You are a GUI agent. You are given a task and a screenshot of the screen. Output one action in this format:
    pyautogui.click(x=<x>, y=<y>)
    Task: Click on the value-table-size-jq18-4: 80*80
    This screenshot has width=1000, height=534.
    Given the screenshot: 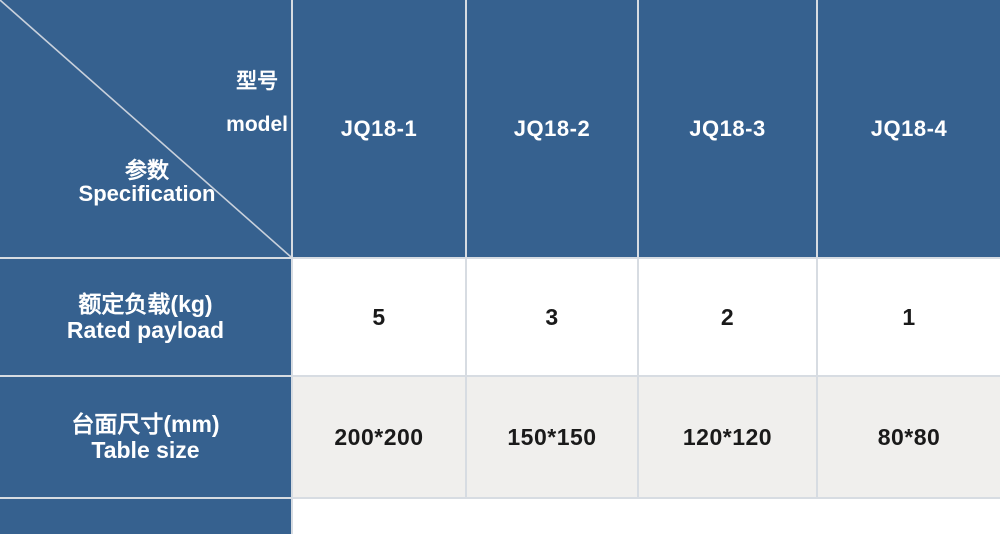 What is the action you would take?
    pyautogui.click(x=909, y=437)
    